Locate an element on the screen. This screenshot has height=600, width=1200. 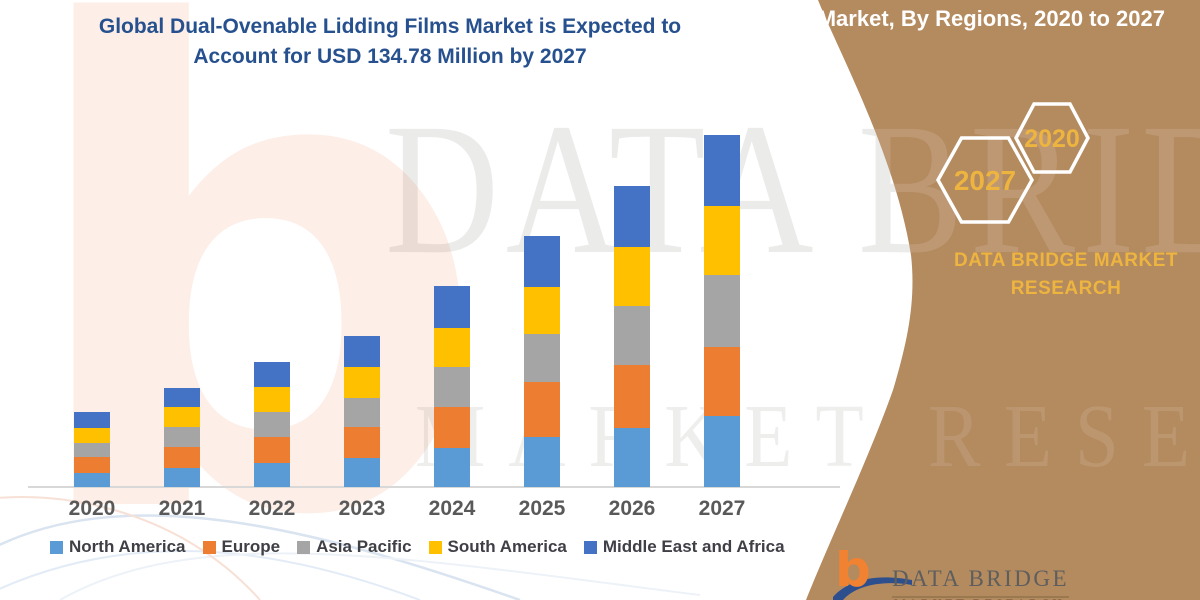
legend-item: South America is located at coordinates (497, 547).